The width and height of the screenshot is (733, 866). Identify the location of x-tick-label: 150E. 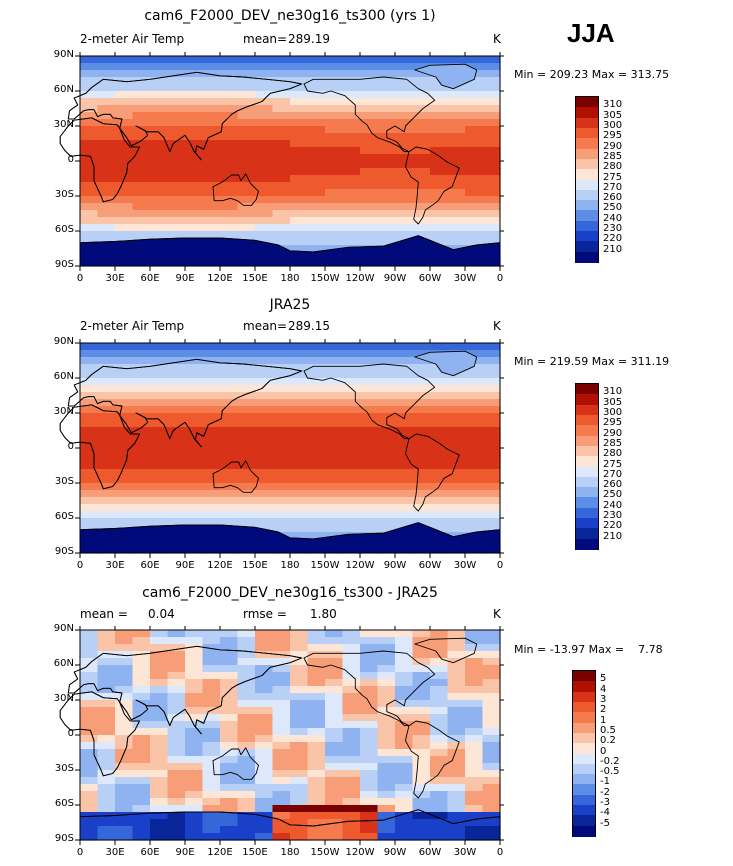
(255, 852).